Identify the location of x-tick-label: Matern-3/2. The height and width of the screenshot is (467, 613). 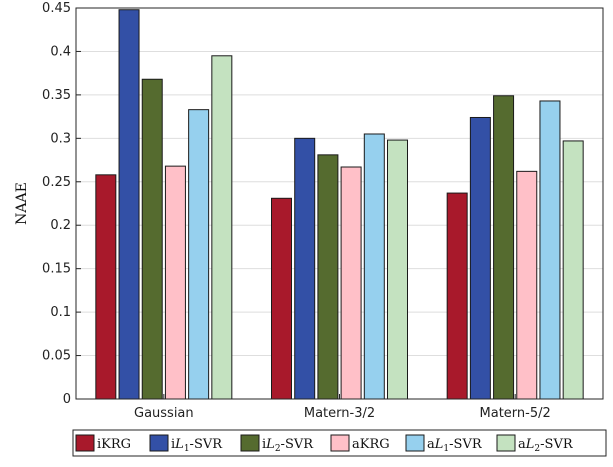
(339, 413).